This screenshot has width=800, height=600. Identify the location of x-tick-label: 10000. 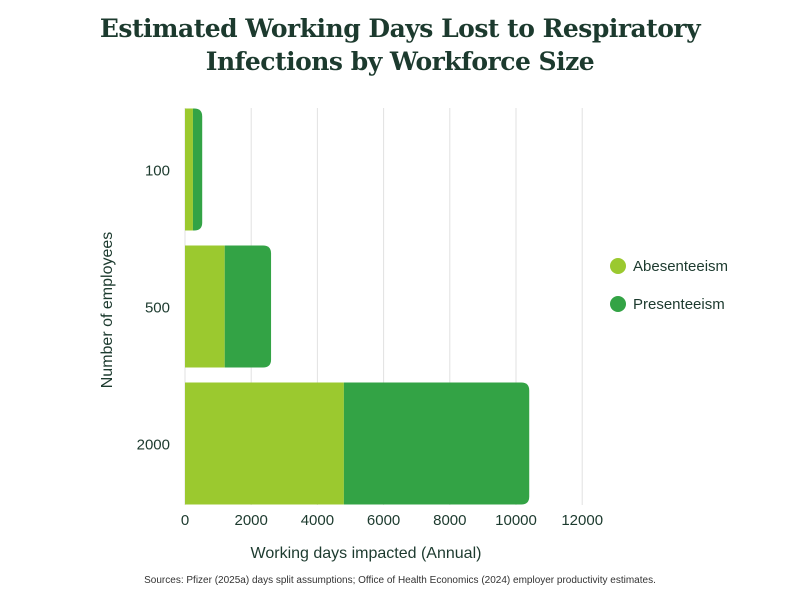
(516, 520).